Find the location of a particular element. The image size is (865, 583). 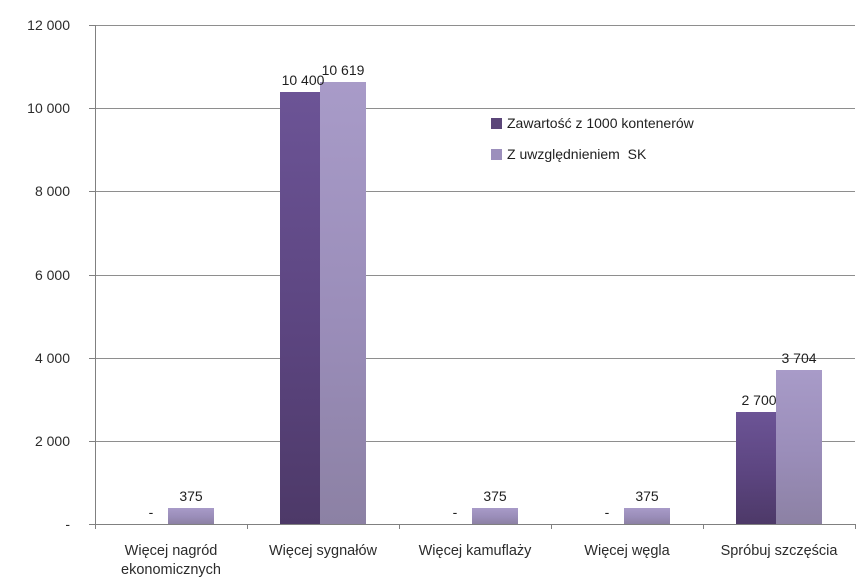

x-axis-category-label: Więcej sygnałów is located at coordinates (323, 551).